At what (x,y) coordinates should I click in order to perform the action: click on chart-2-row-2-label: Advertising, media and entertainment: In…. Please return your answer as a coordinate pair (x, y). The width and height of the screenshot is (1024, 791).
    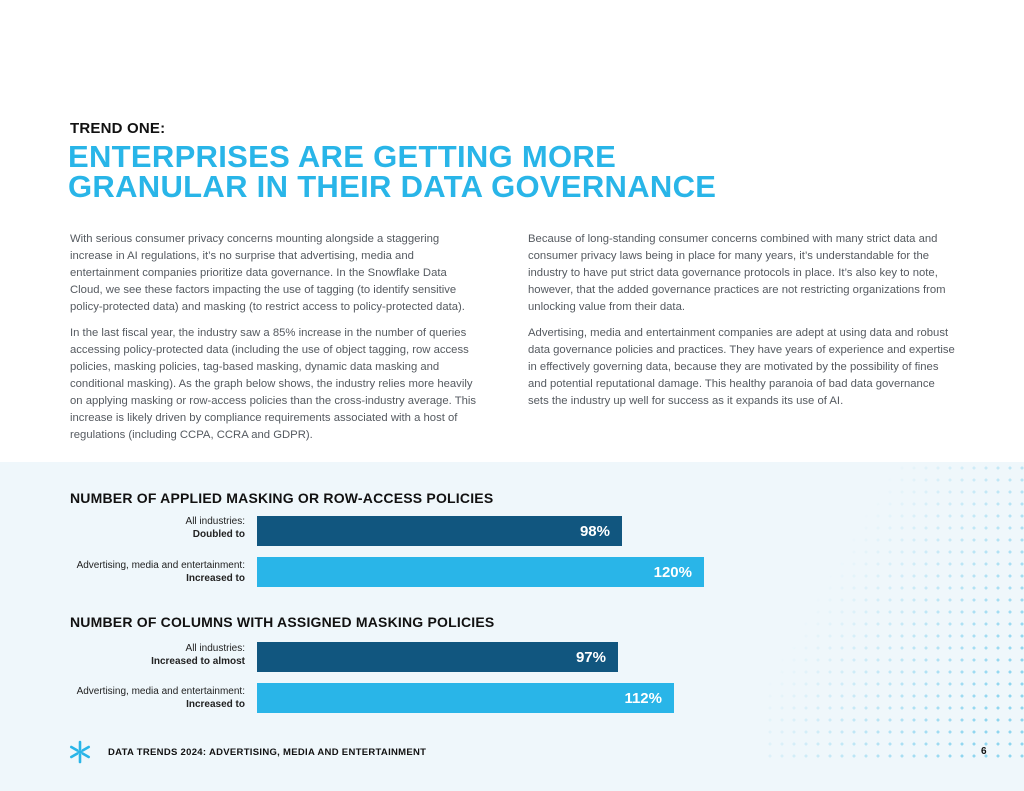
    Looking at the image, I should click on (142, 698).